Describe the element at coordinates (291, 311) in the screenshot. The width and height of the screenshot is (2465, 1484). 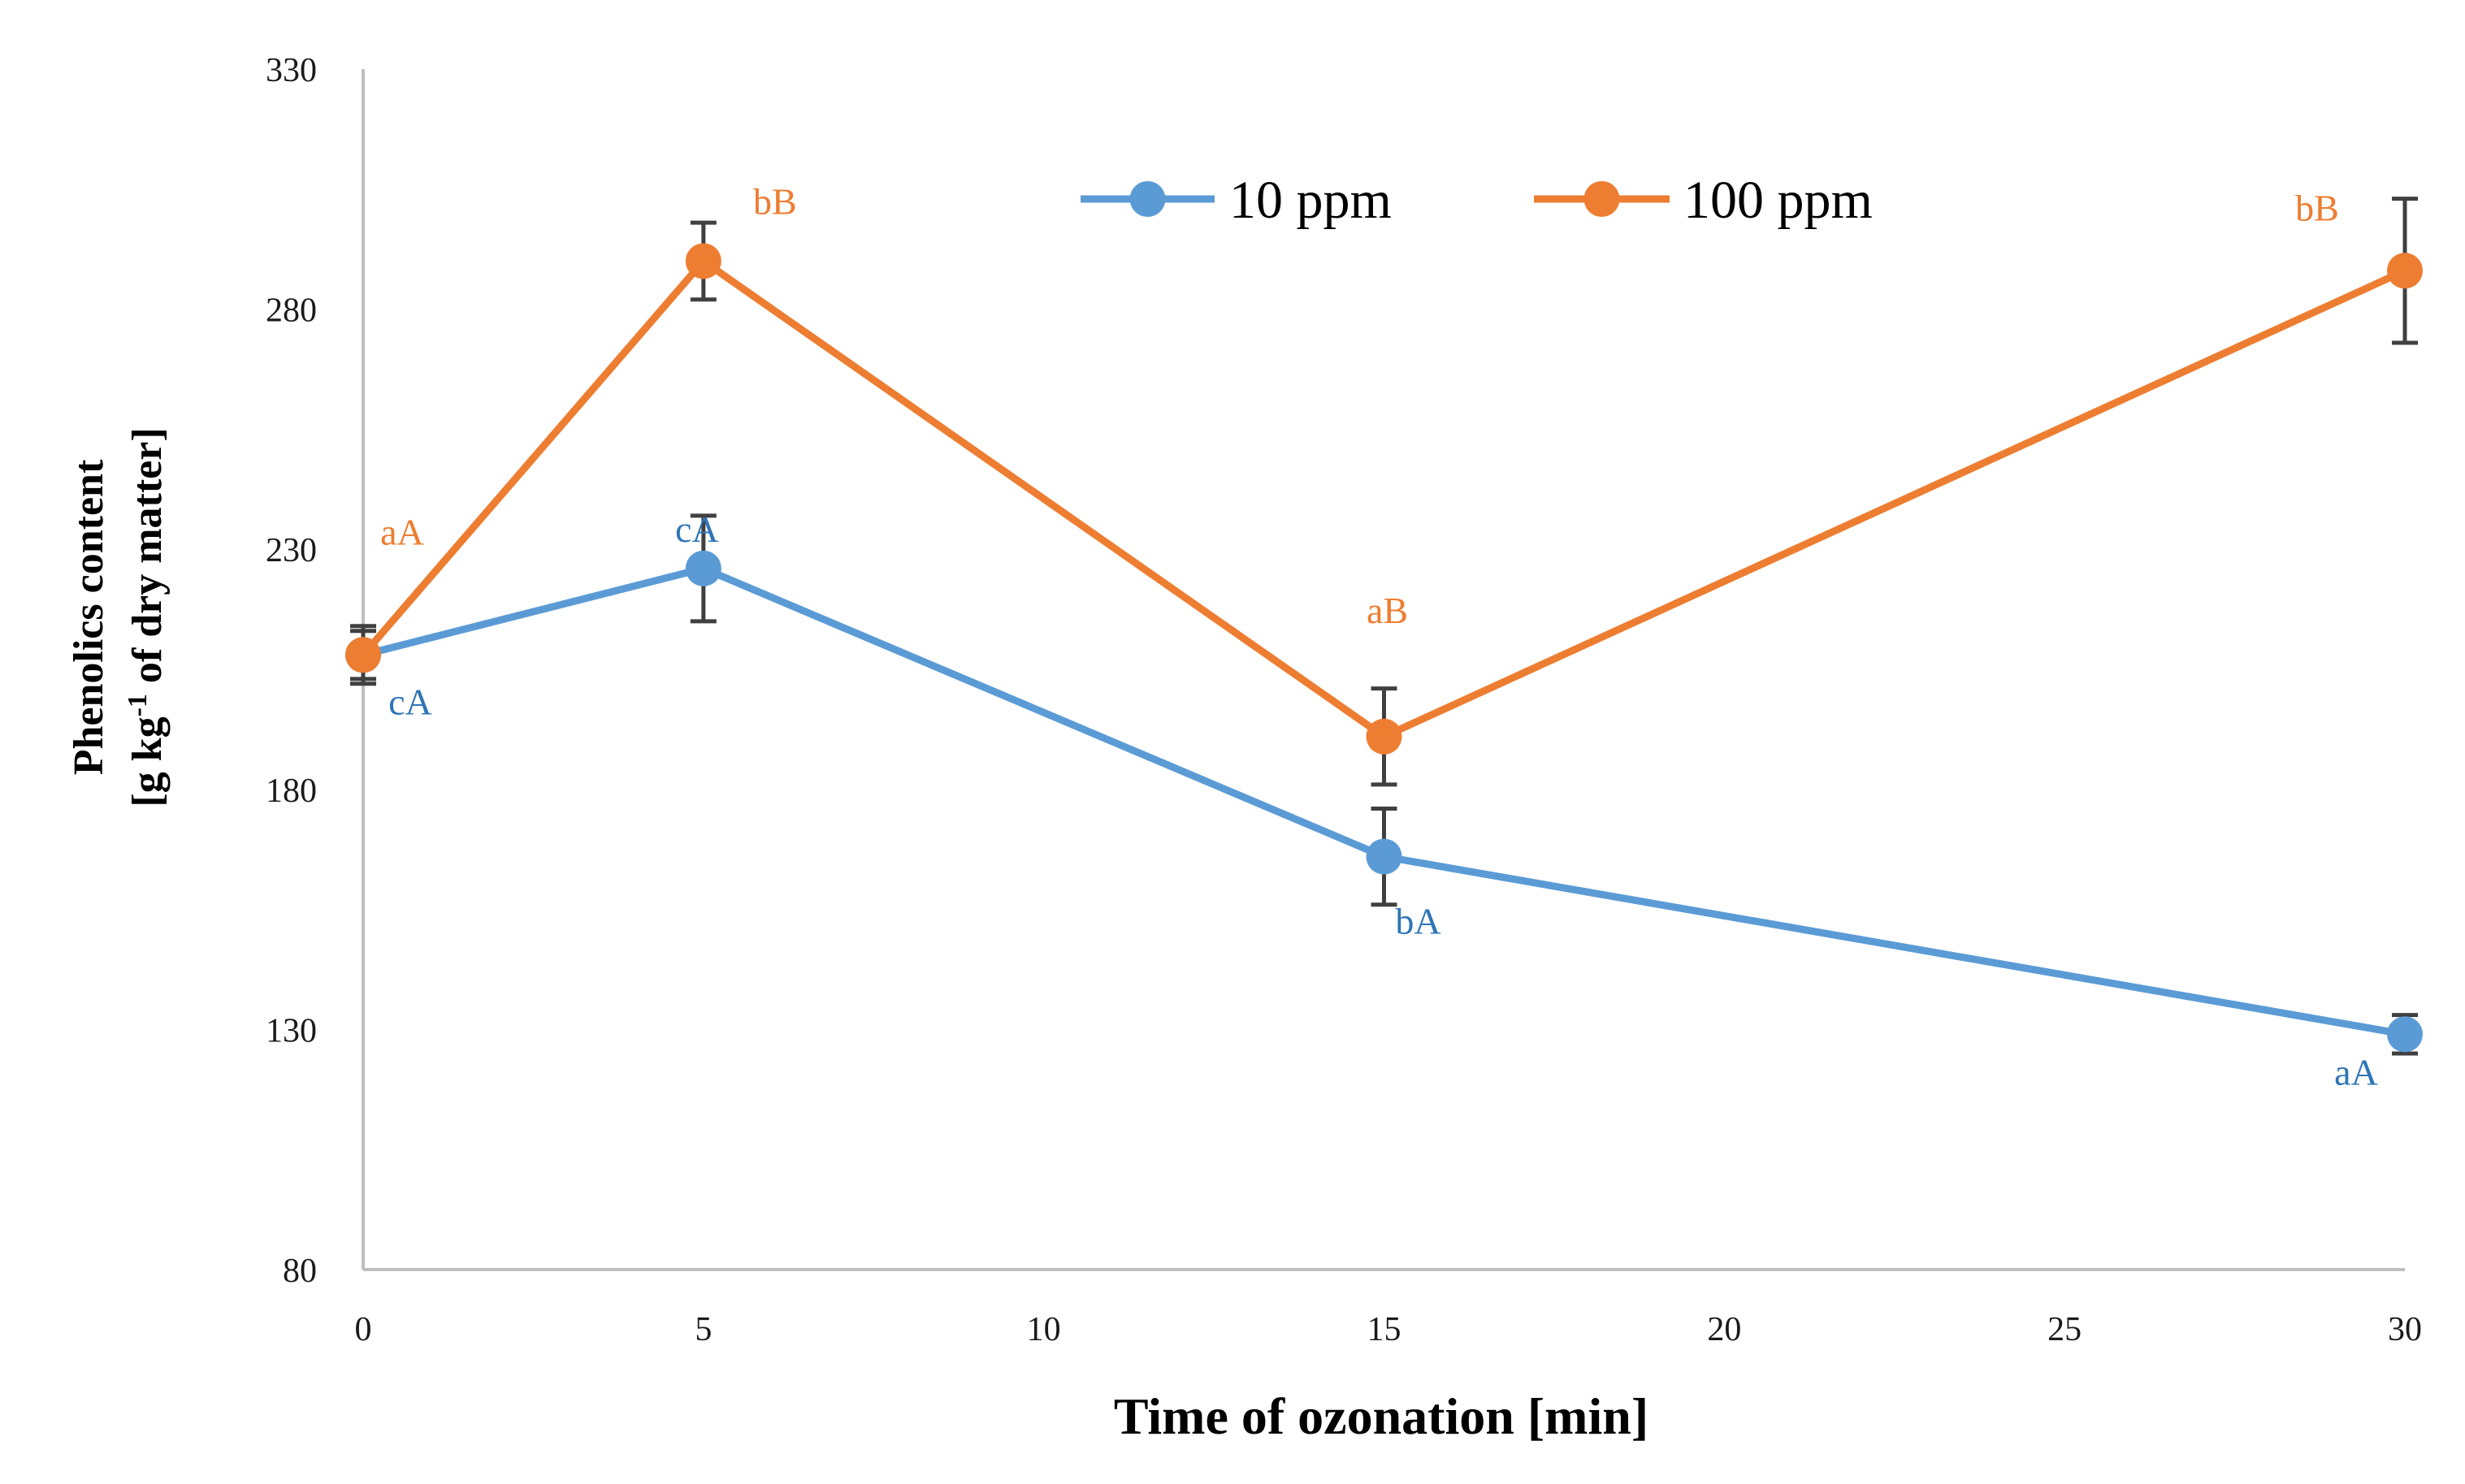
I see `y-tick-label: 280` at that location.